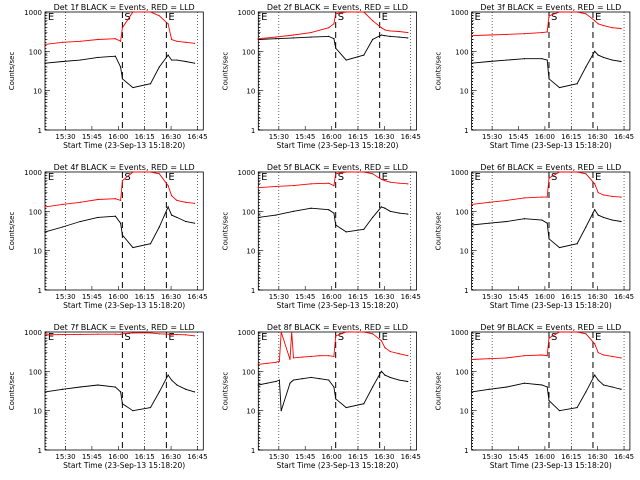 This screenshot has height=480, width=640. Describe the element at coordinates (518, 137) in the screenshot. I see `x-tick-label: 15:45` at that location.